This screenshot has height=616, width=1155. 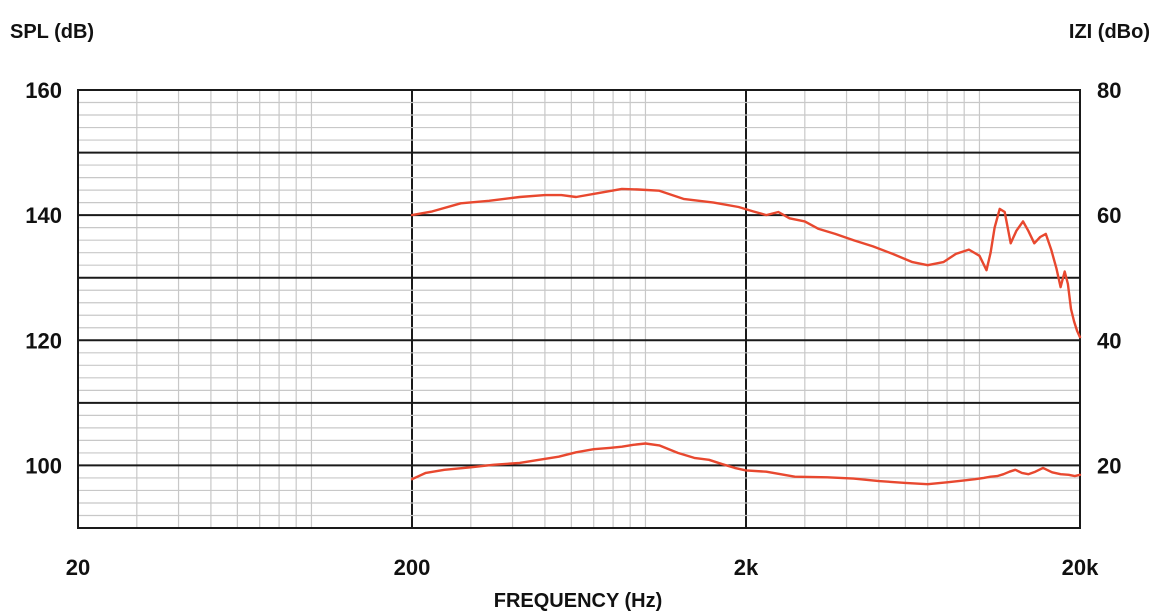 What do you see at coordinates (1080, 567) in the screenshot?
I see `x-tick-label: 20k` at bounding box center [1080, 567].